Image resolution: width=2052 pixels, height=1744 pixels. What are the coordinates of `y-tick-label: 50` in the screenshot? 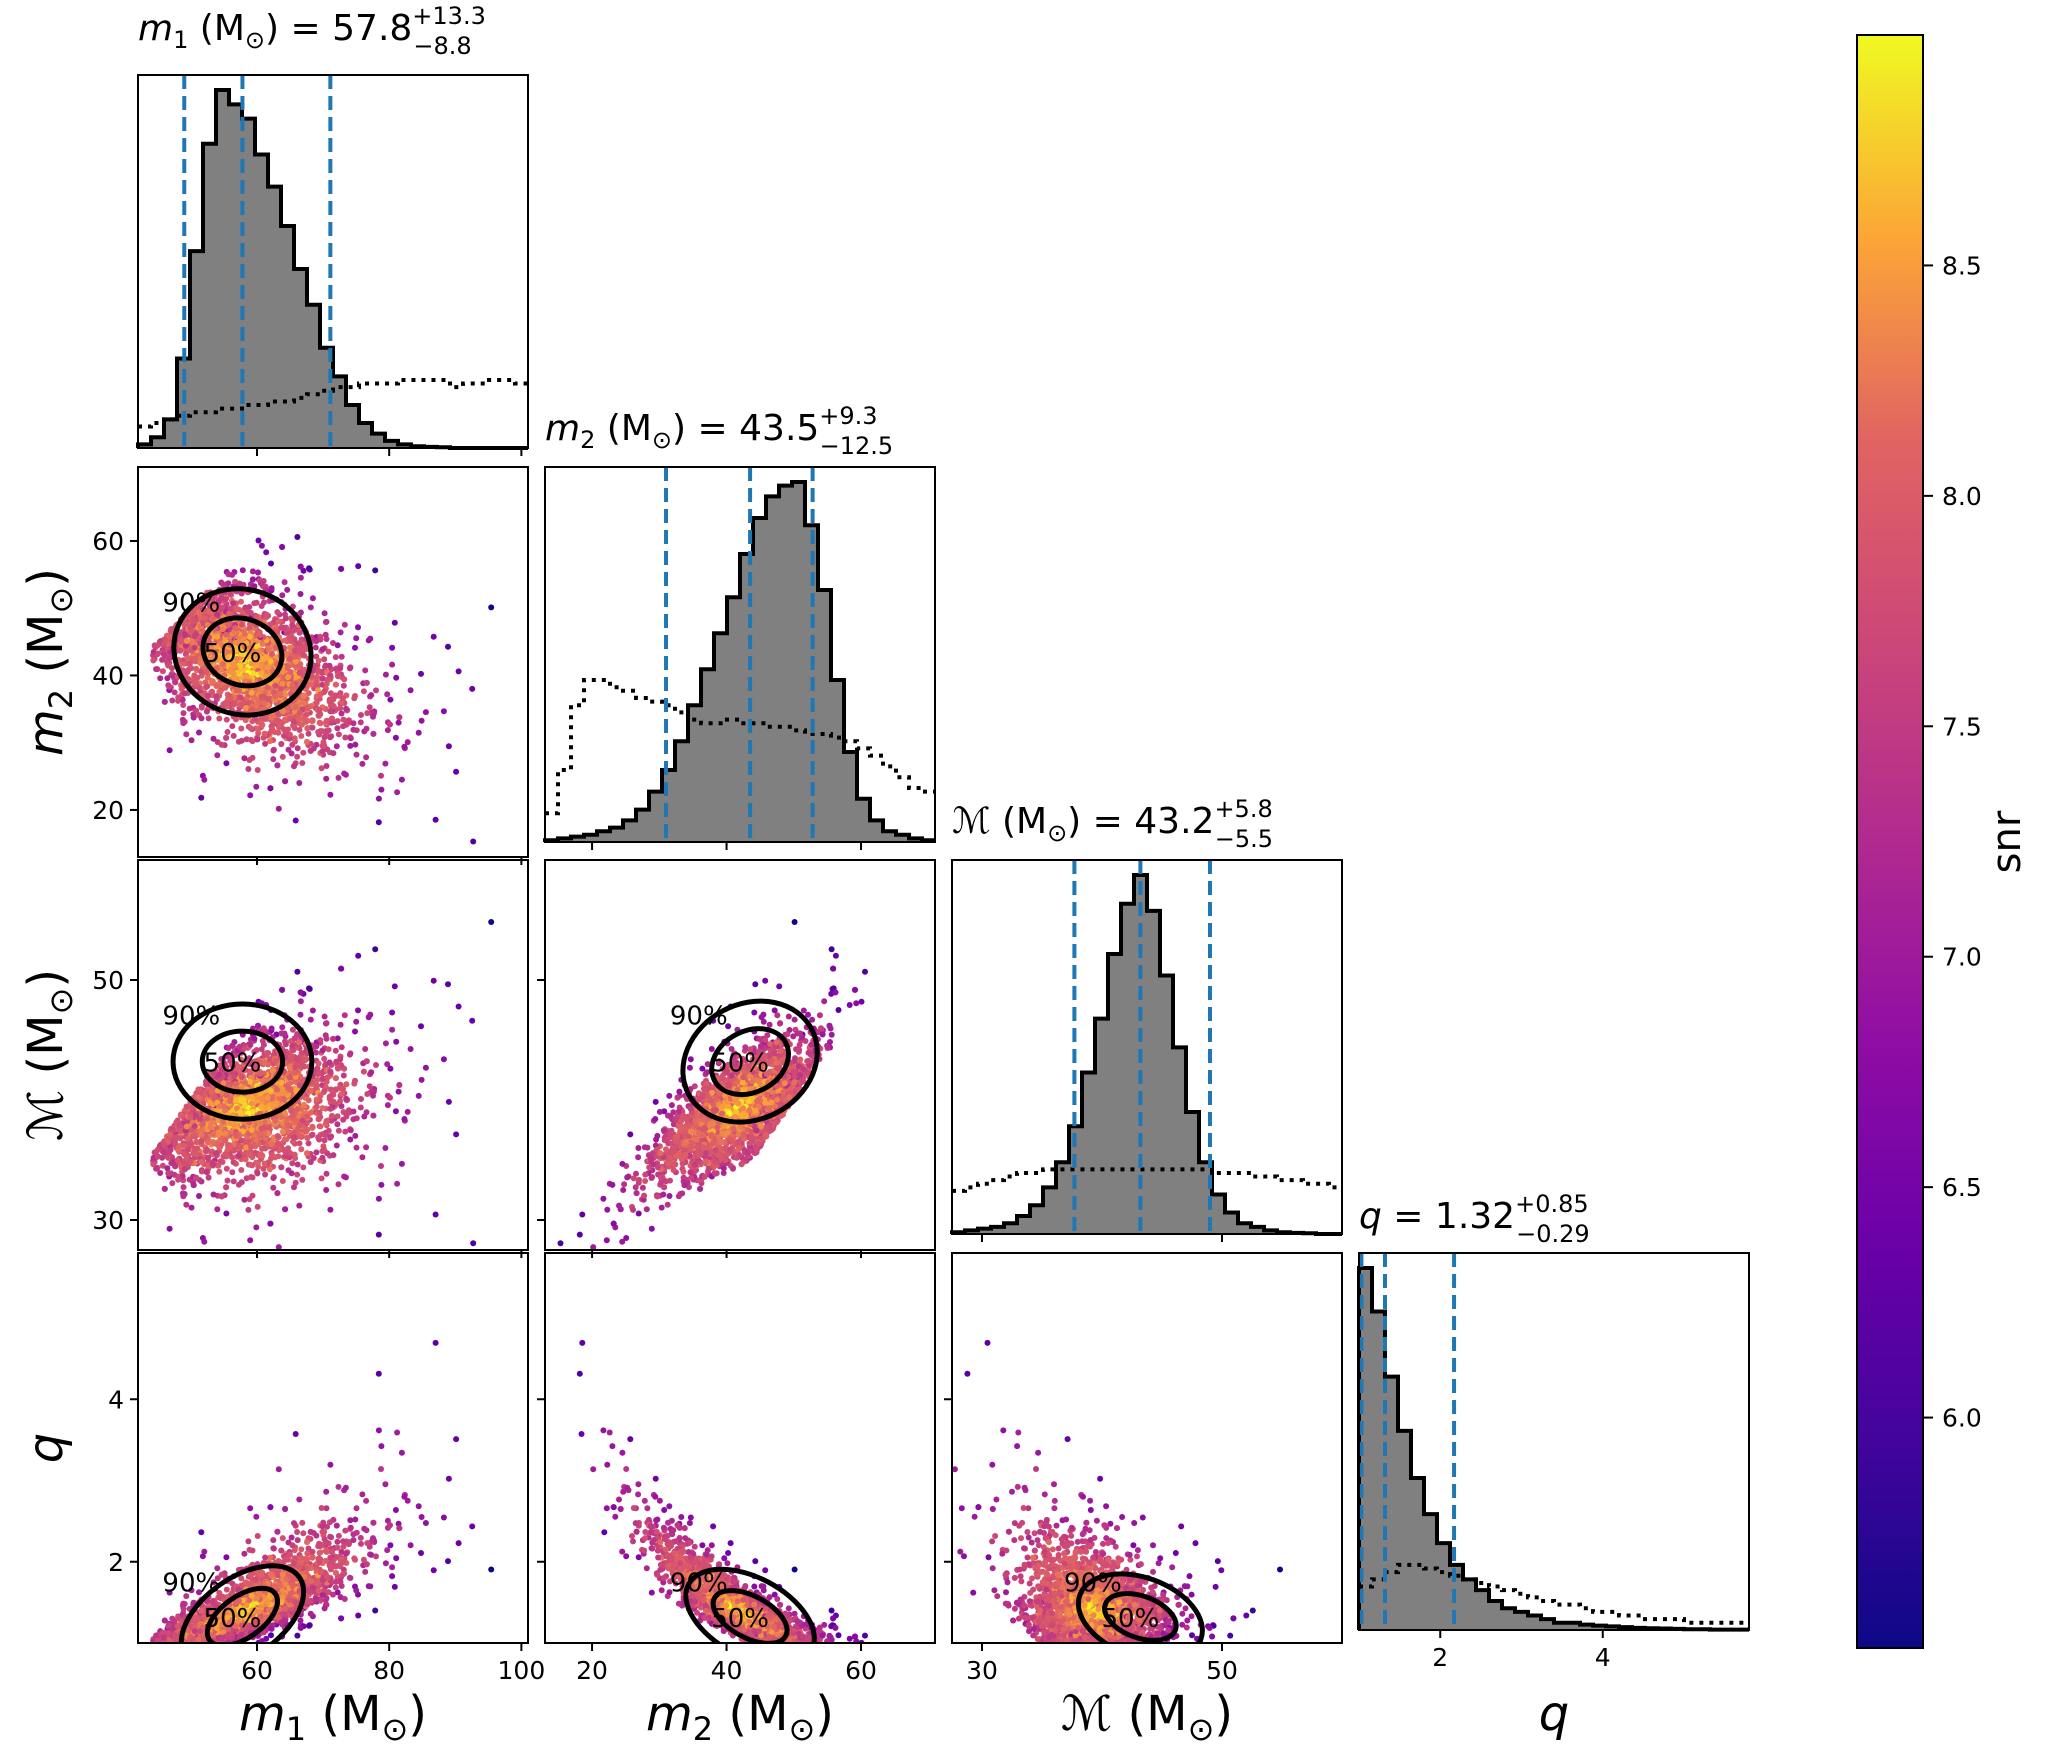 It's located at (108, 980).